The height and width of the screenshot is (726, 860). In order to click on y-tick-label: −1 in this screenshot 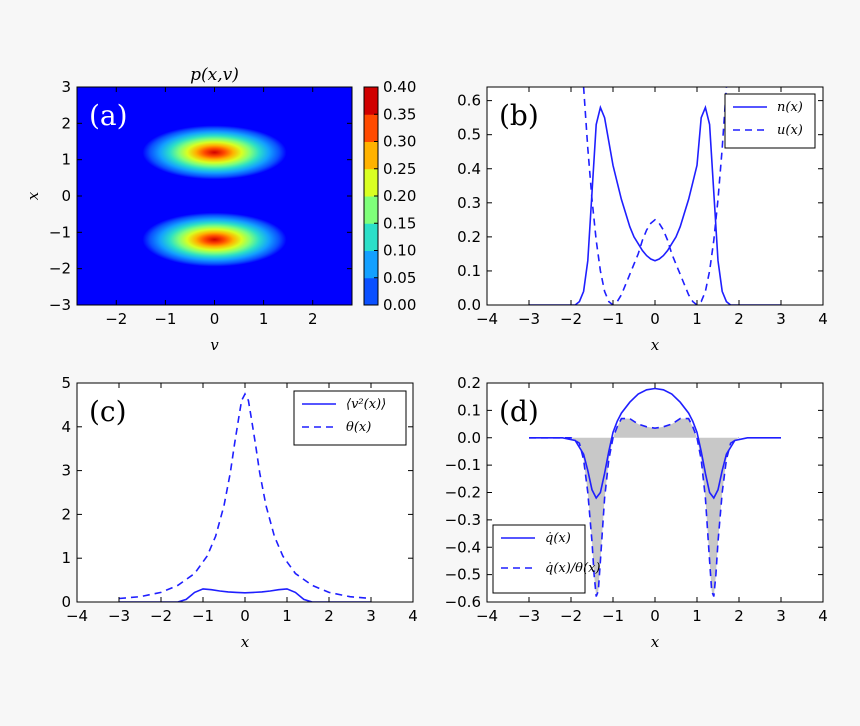, I will do `click(60, 232)`.